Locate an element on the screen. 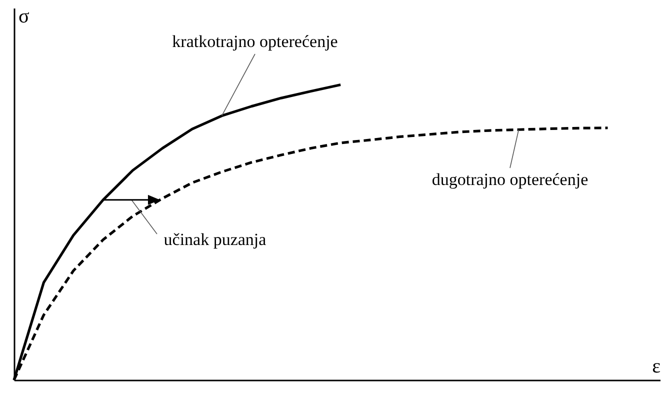  x-axis-title: ε is located at coordinates (656, 367).